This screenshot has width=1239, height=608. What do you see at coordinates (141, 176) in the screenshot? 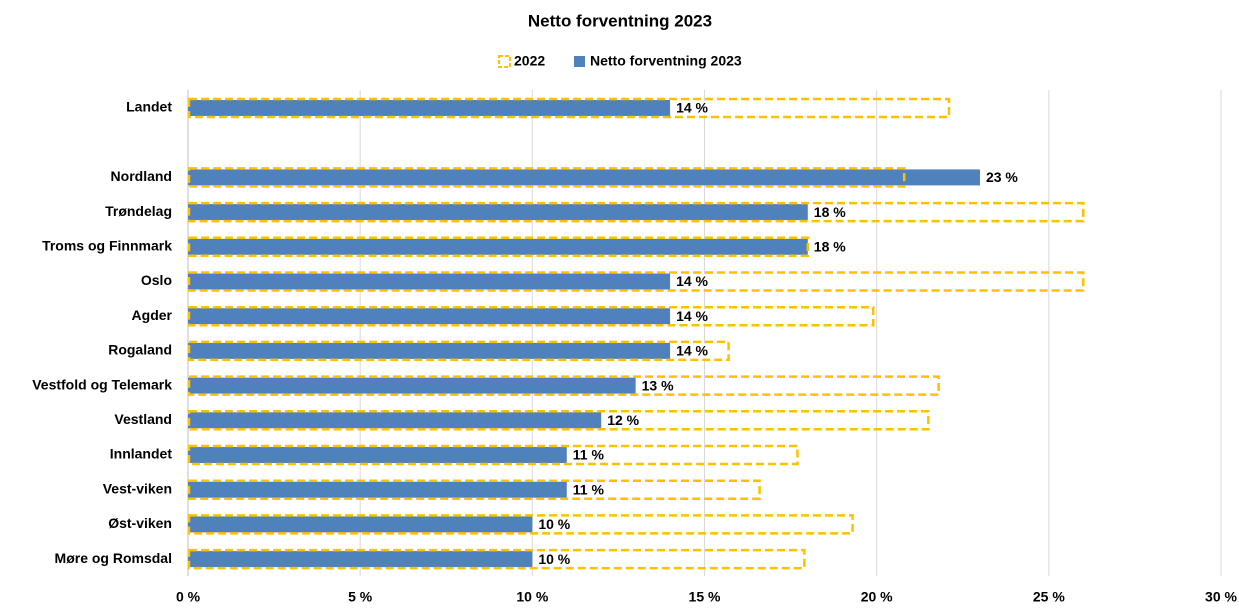
I see `y-tick-label: Nordland` at bounding box center [141, 176].